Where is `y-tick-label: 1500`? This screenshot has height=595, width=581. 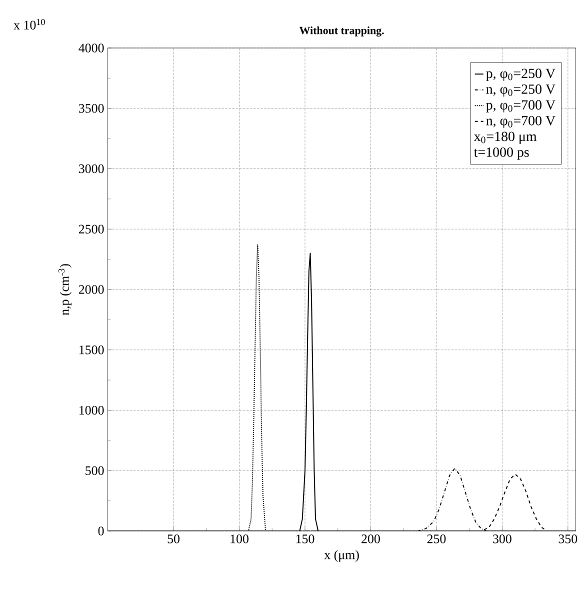
y-tick-label: 1500 is located at coordinates (92, 350).